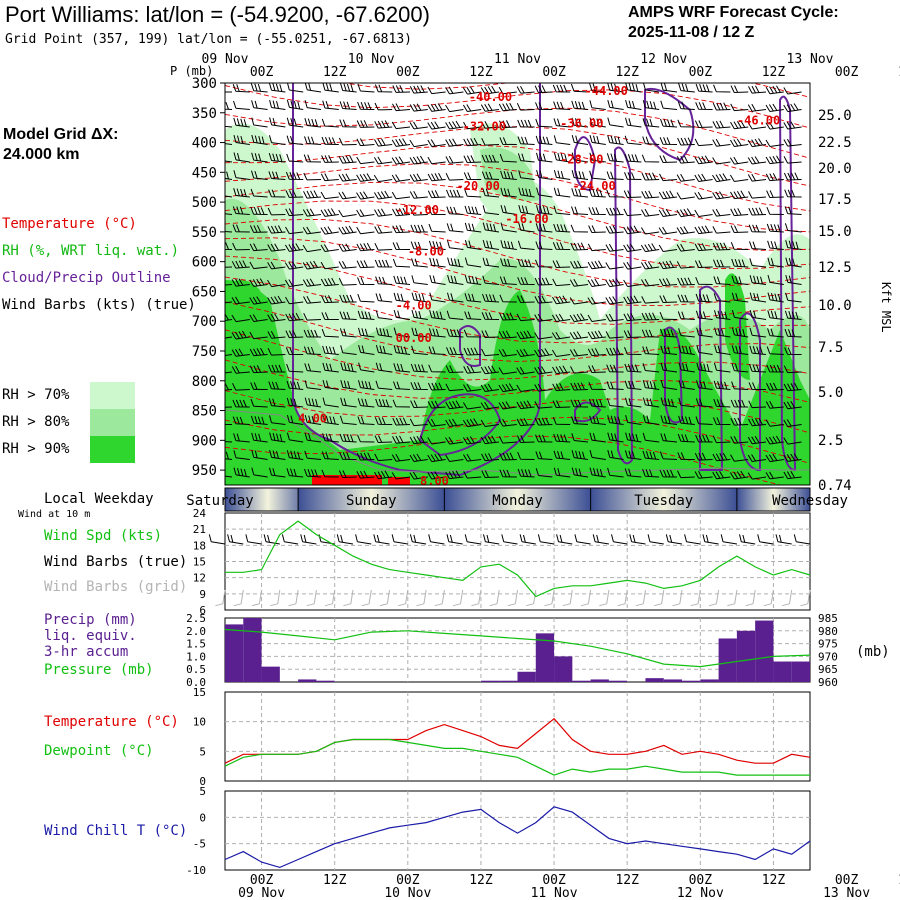 The width and height of the screenshot is (900, 900). What do you see at coordinates (886, 307) in the screenshot?
I see `kft-axis-label: Kft MSL` at bounding box center [886, 307].